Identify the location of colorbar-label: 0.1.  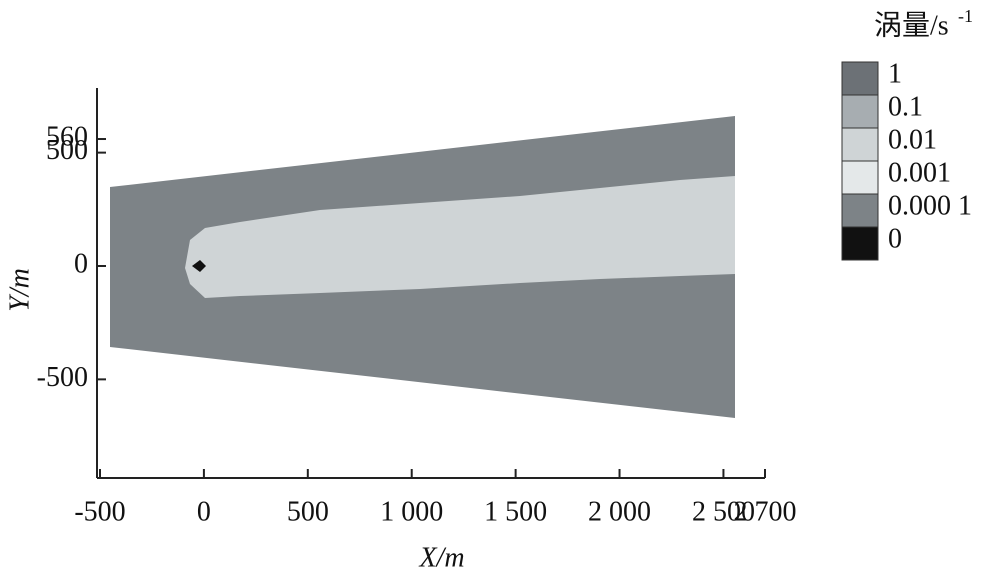
(905, 106).